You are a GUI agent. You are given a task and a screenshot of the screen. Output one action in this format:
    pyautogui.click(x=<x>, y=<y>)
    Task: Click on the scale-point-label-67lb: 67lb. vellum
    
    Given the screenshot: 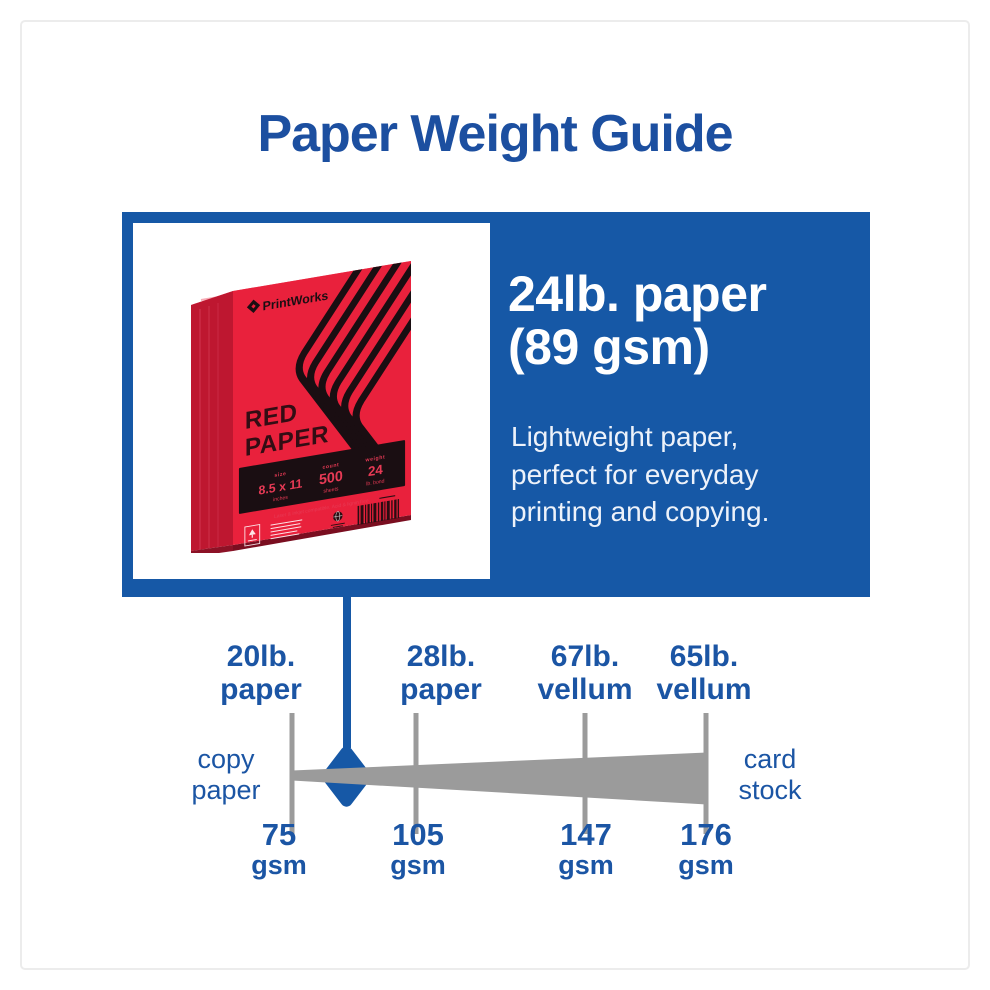 What is the action you would take?
    pyautogui.click(x=585, y=673)
    